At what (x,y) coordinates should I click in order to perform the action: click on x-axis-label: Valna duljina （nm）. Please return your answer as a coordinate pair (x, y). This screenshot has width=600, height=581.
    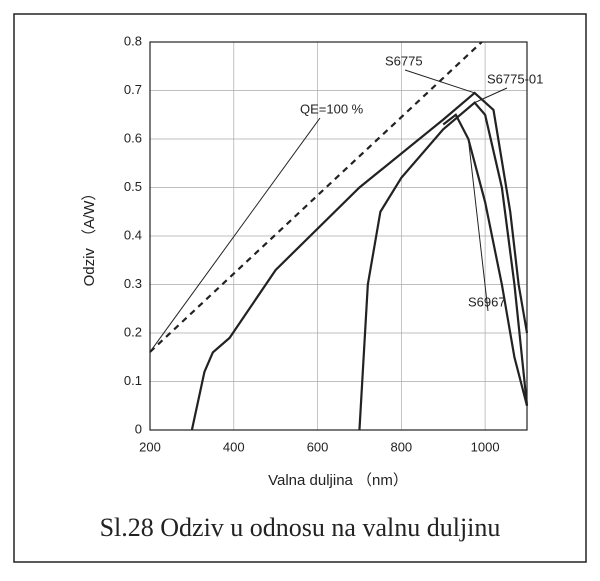
    Looking at the image, I should click on (338, 480).